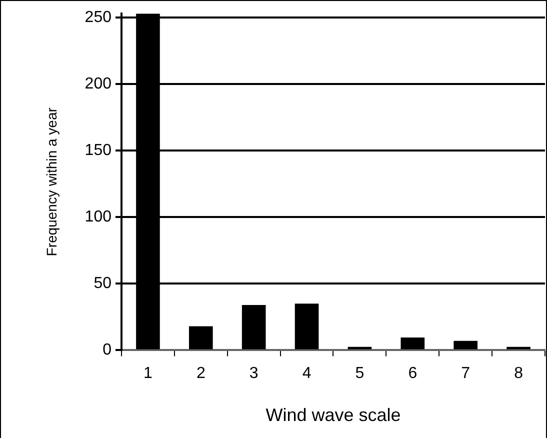 The width and height of the screenshot is (547, 439). I want to click on y-tick-label: 50, so click(103, 283).